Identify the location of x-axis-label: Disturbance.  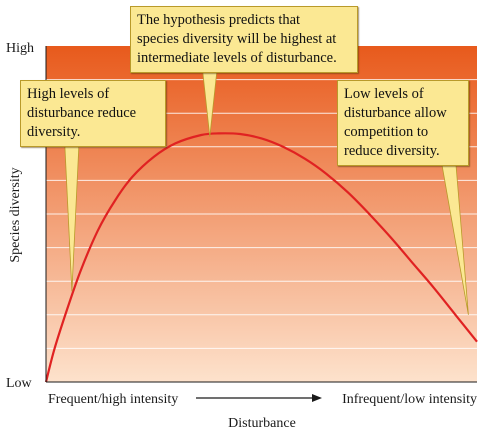
(262, 423).